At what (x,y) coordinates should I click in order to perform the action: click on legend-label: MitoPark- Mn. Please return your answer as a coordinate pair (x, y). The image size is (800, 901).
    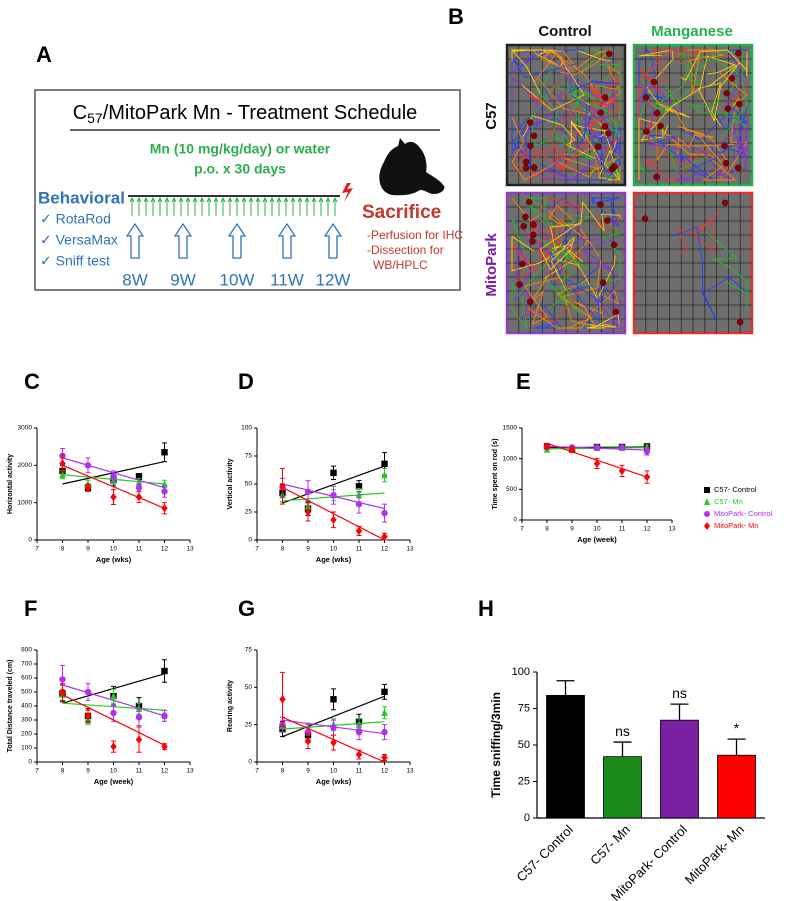
    Looking at the image, I should click on (736, 525).